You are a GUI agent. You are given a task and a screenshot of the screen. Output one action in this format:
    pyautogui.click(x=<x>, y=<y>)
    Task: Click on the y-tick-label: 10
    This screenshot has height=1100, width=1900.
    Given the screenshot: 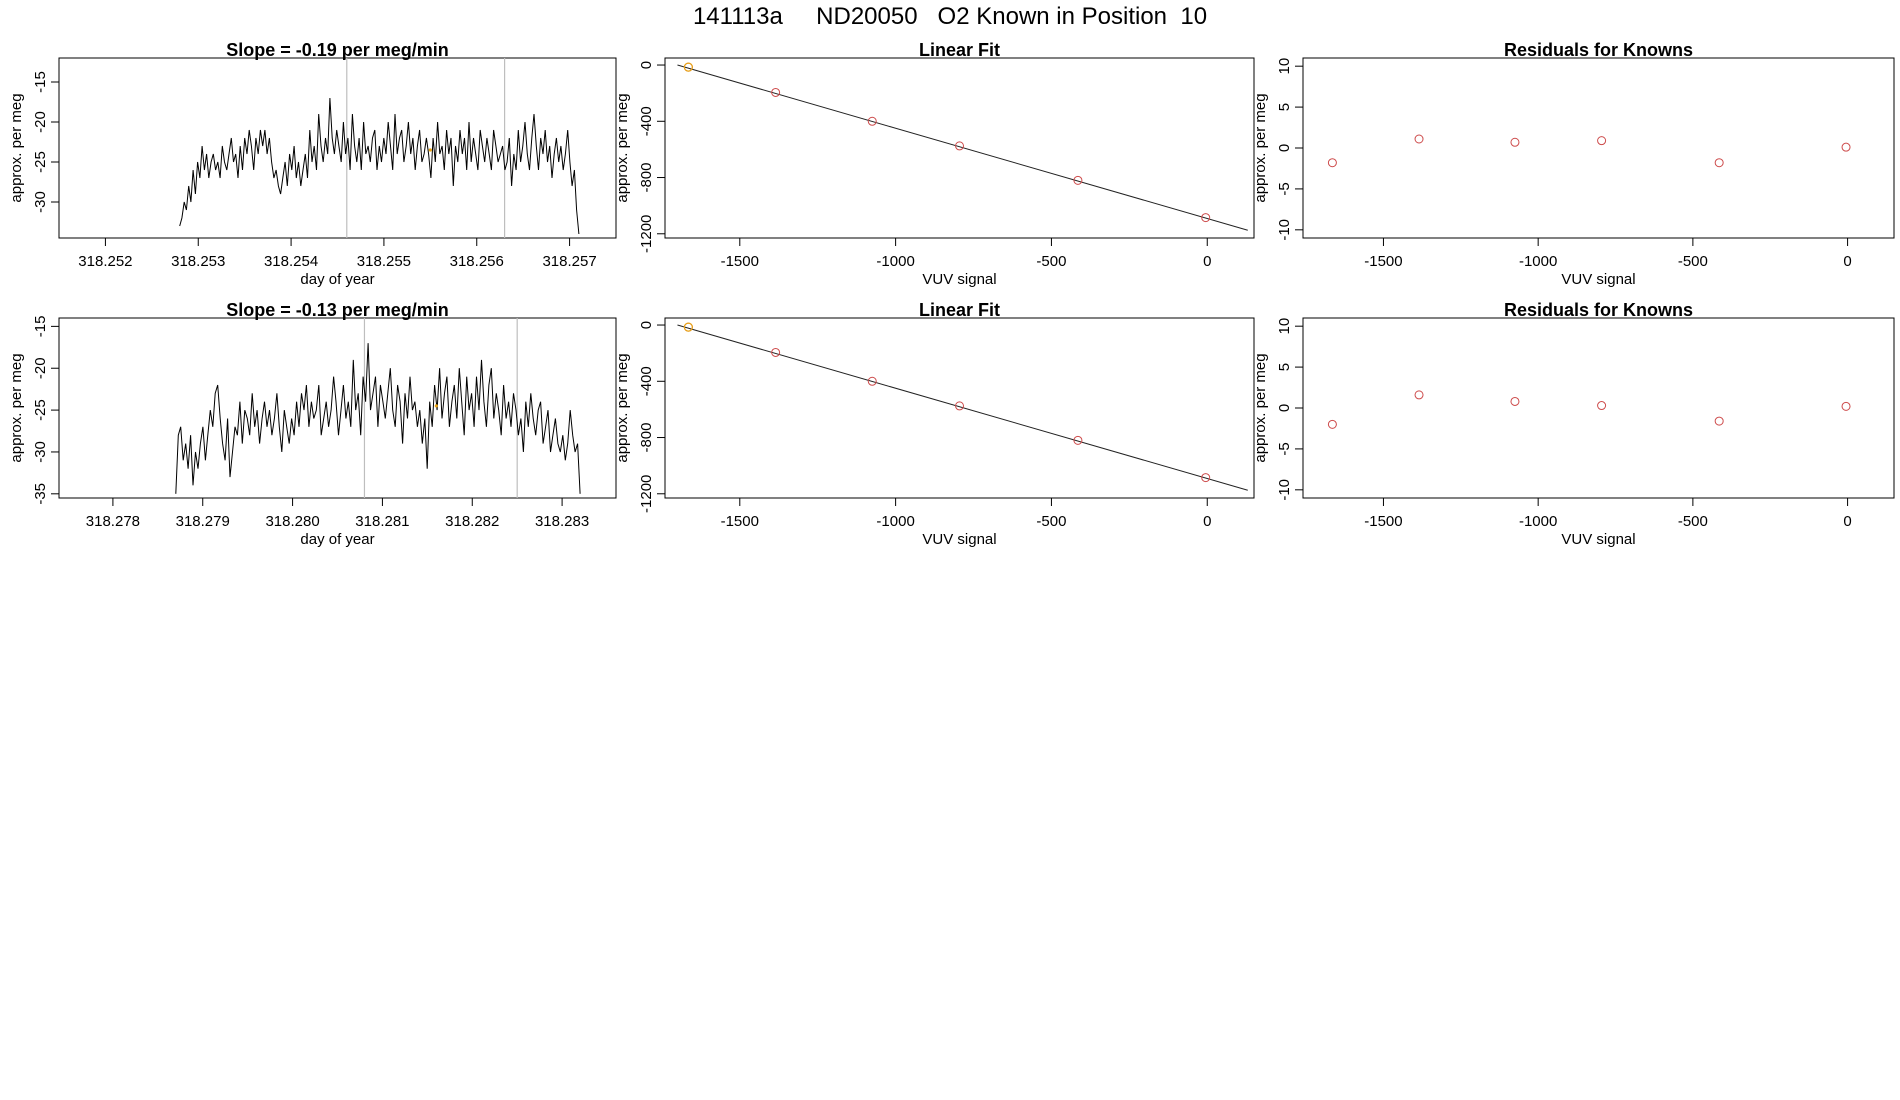 What is the action you would take?
    pyautogui.click(x=1284, y=66)
    